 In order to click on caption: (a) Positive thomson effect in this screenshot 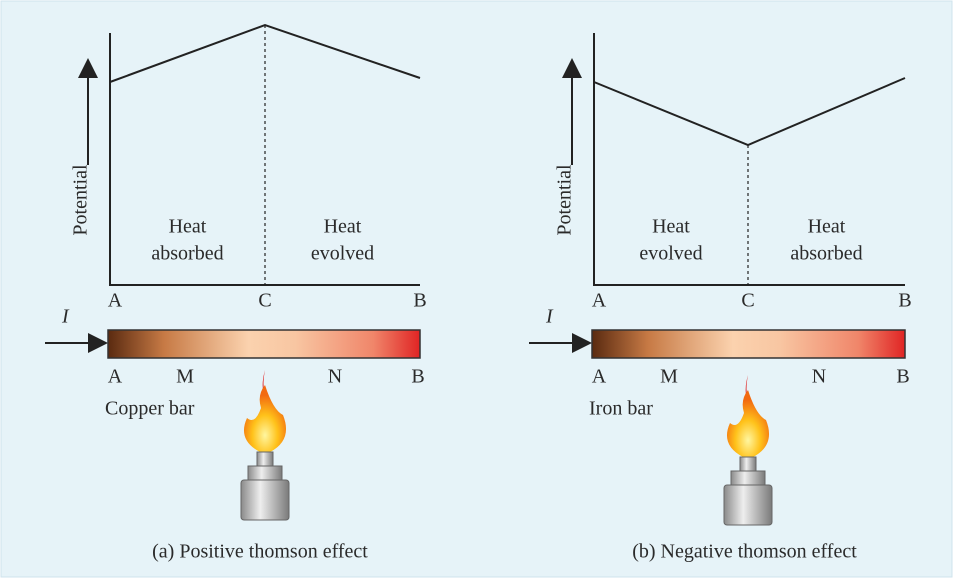, I will do `click(260, 552)`.